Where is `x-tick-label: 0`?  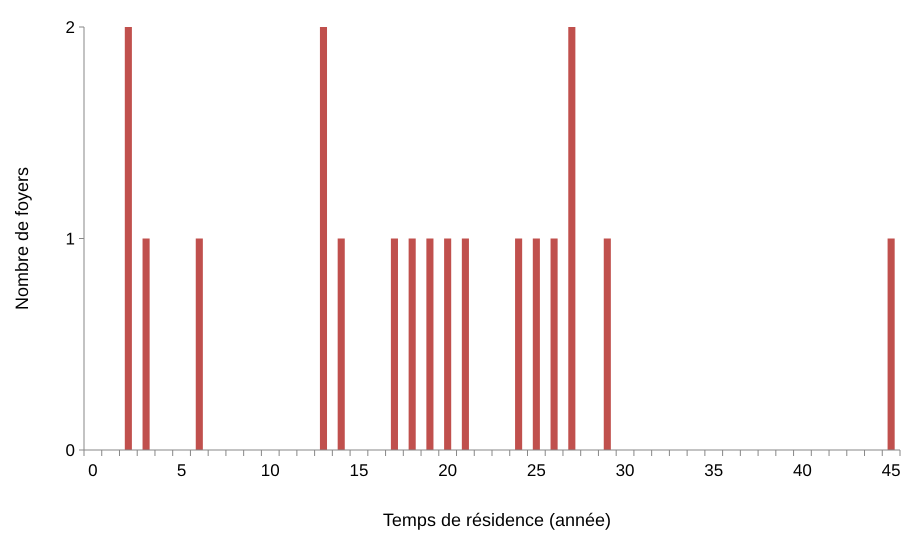 x-tick-label: 0 is located at coordinates (93, 470).